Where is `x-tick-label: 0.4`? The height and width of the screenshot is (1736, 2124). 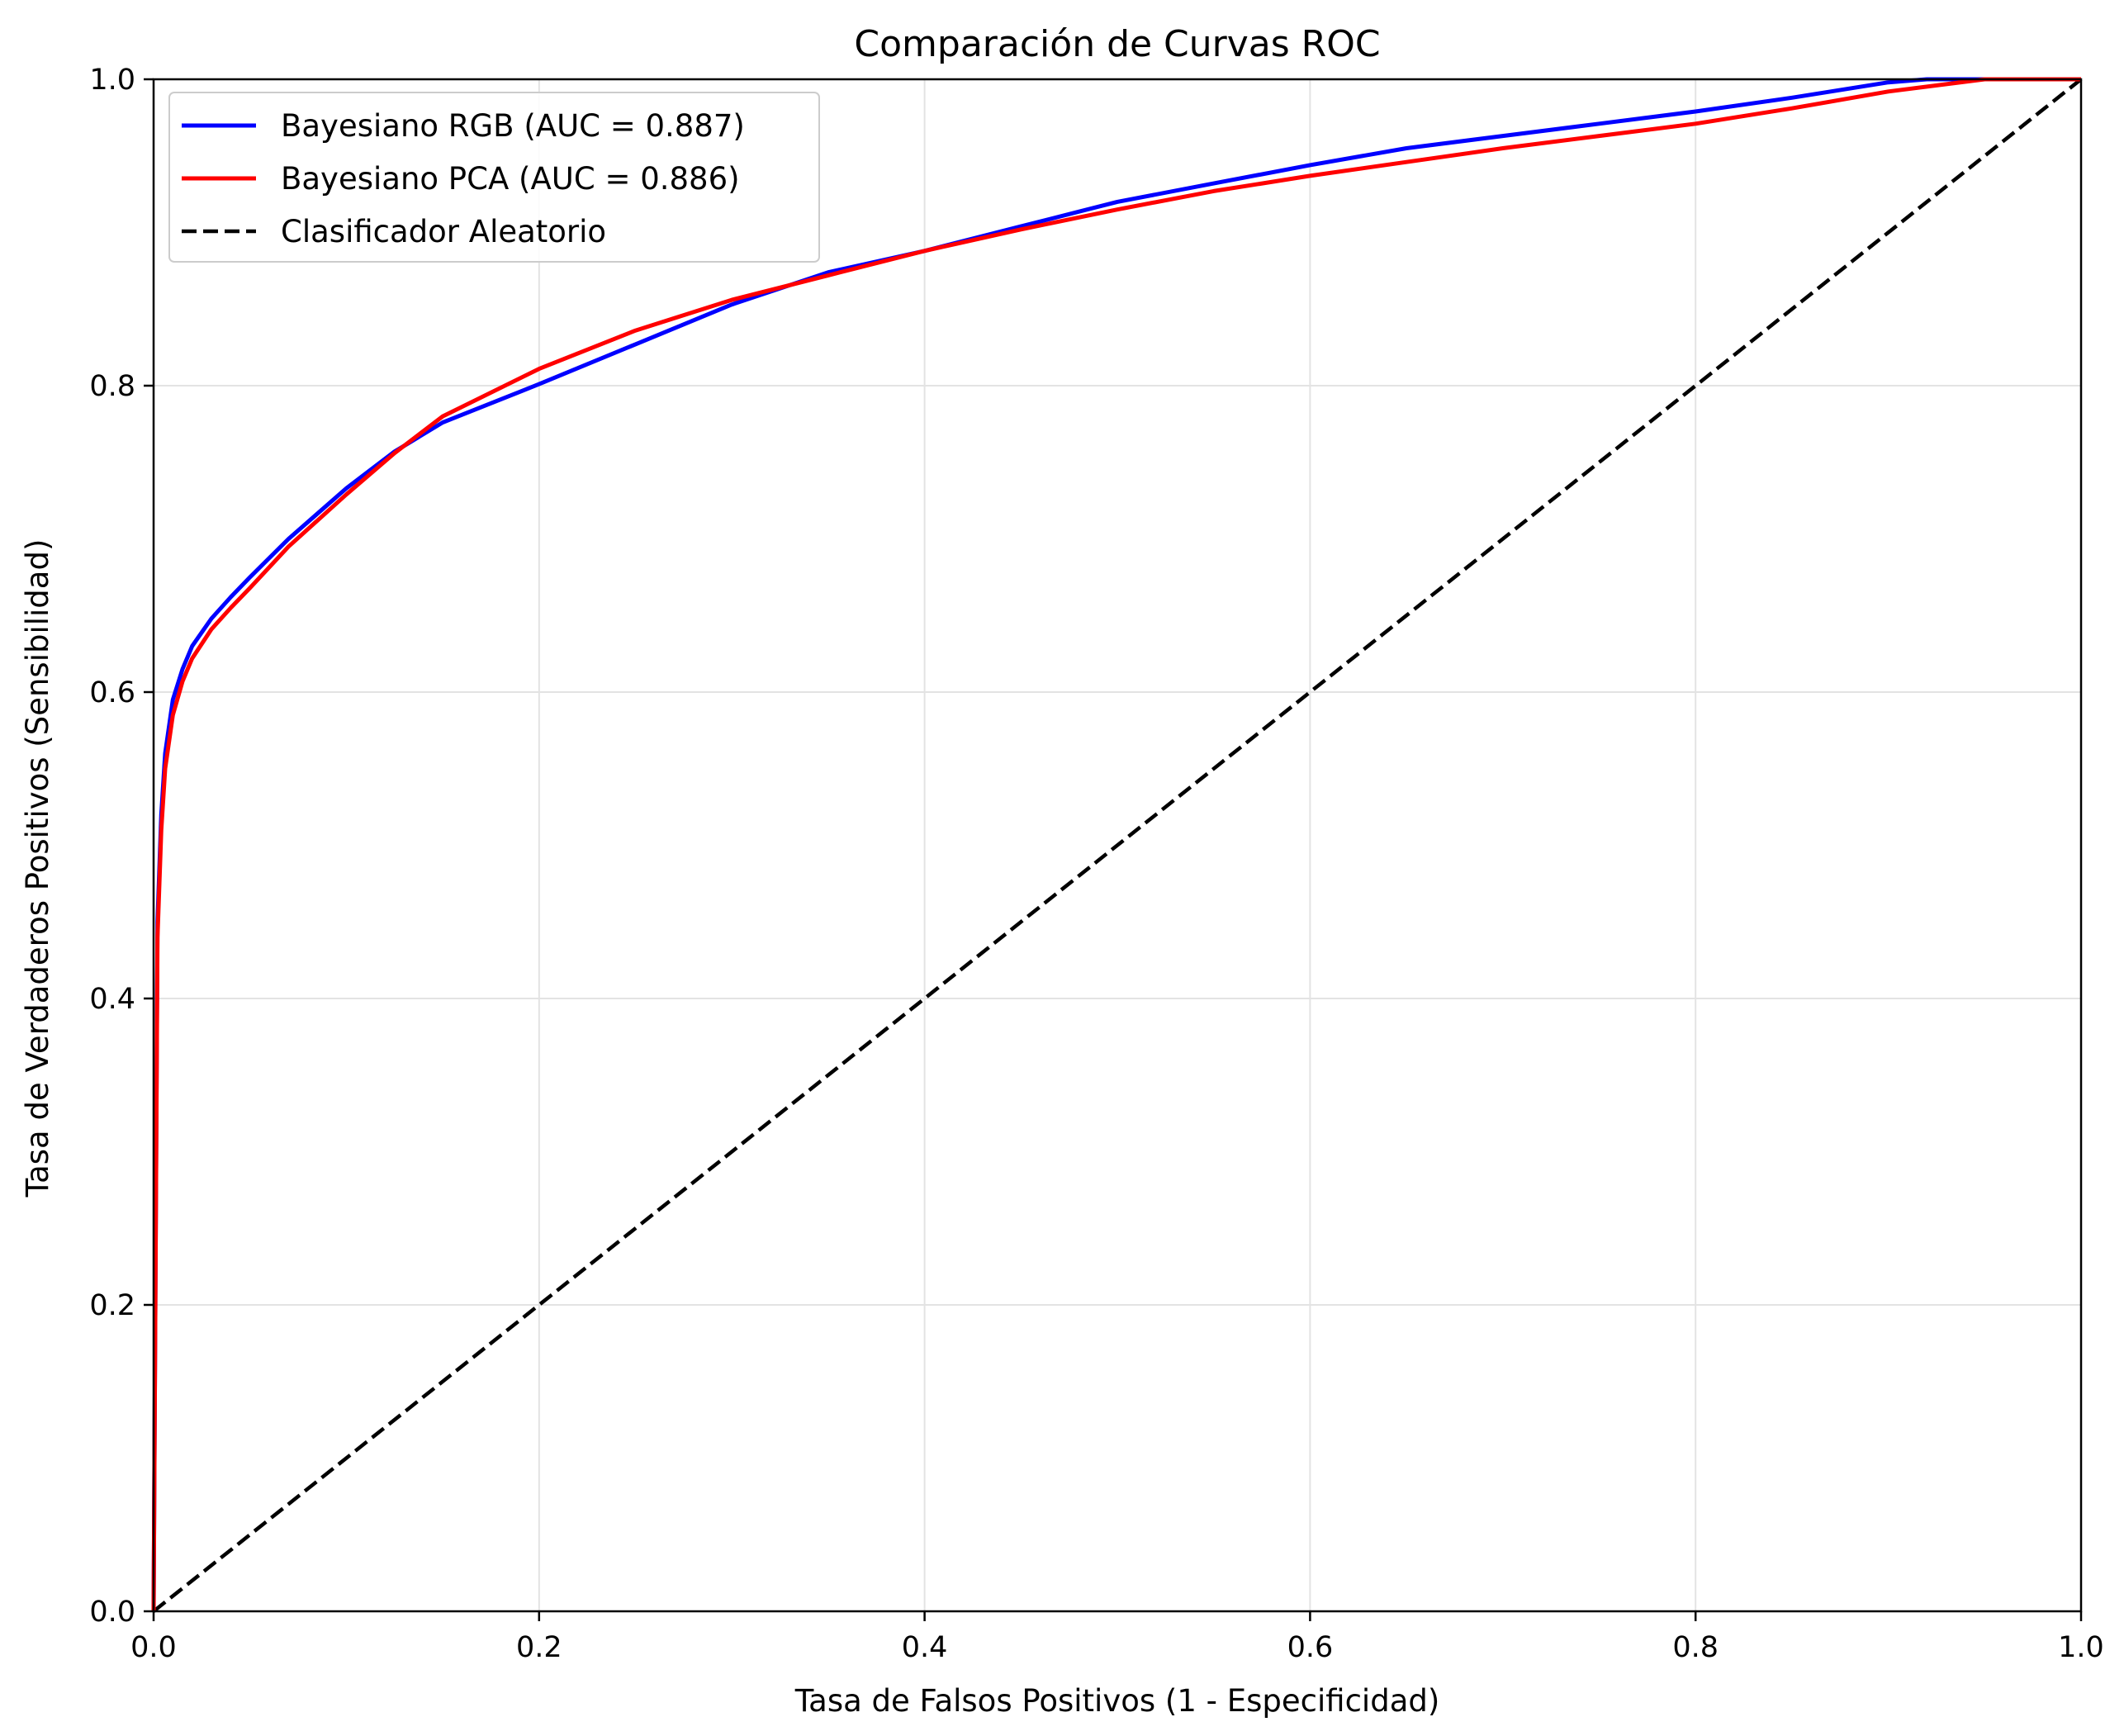 x-tick-label: 0.4 is located at coordinates (925, 1647).